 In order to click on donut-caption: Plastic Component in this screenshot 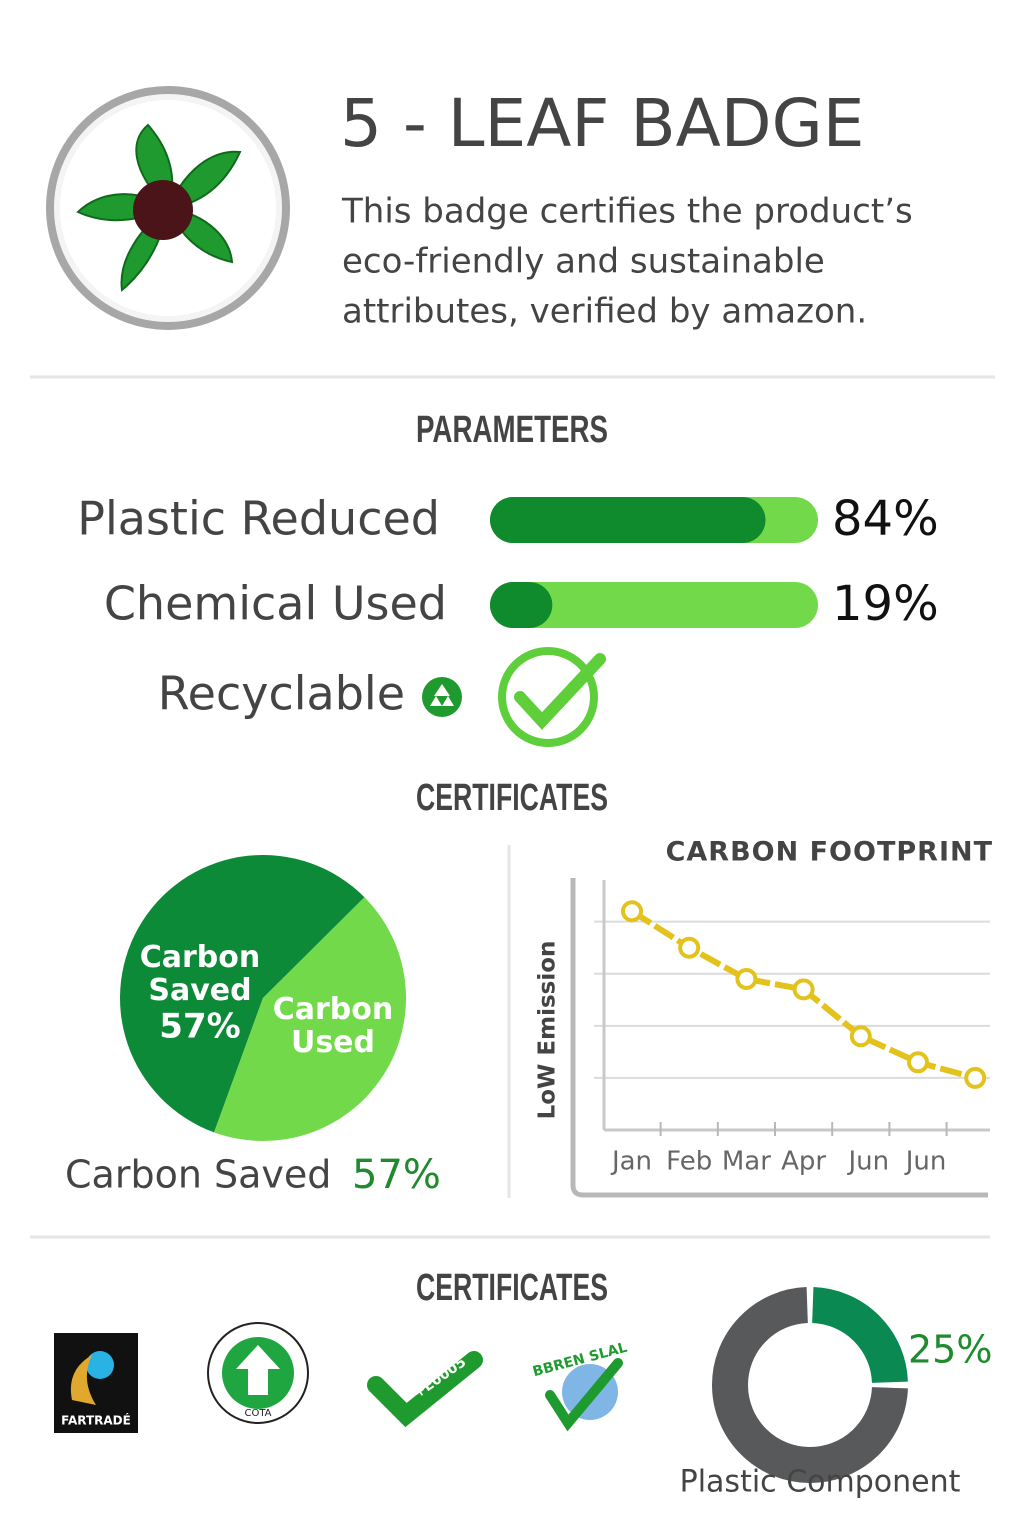, I will do `click(820, 1482)`.